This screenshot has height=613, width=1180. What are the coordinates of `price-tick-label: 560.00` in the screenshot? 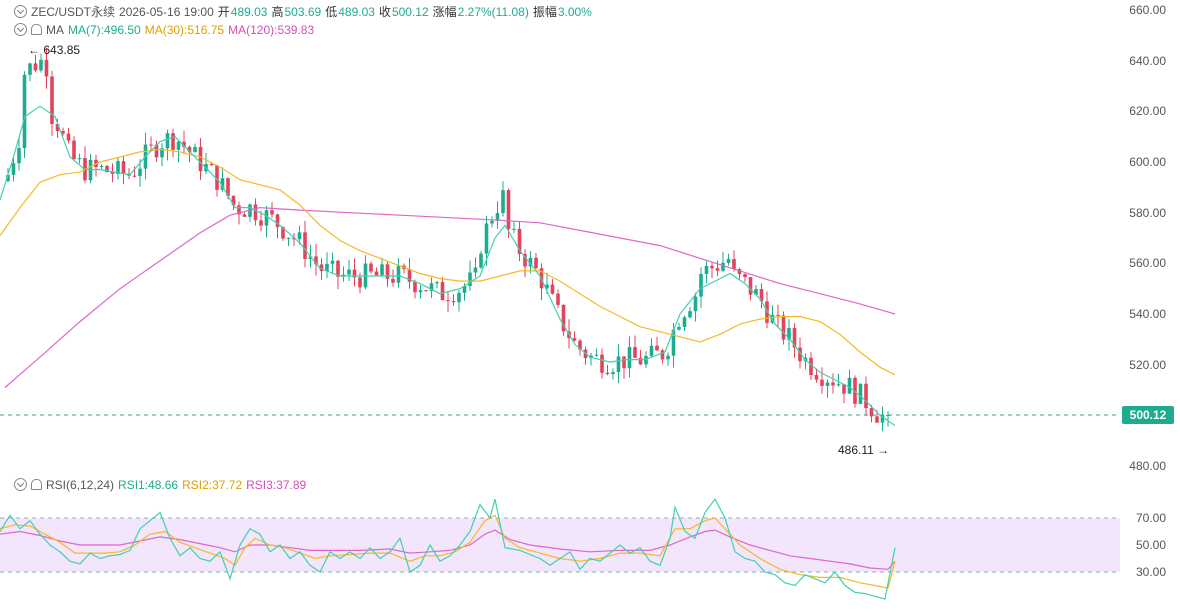 It's located at (1147, 263).